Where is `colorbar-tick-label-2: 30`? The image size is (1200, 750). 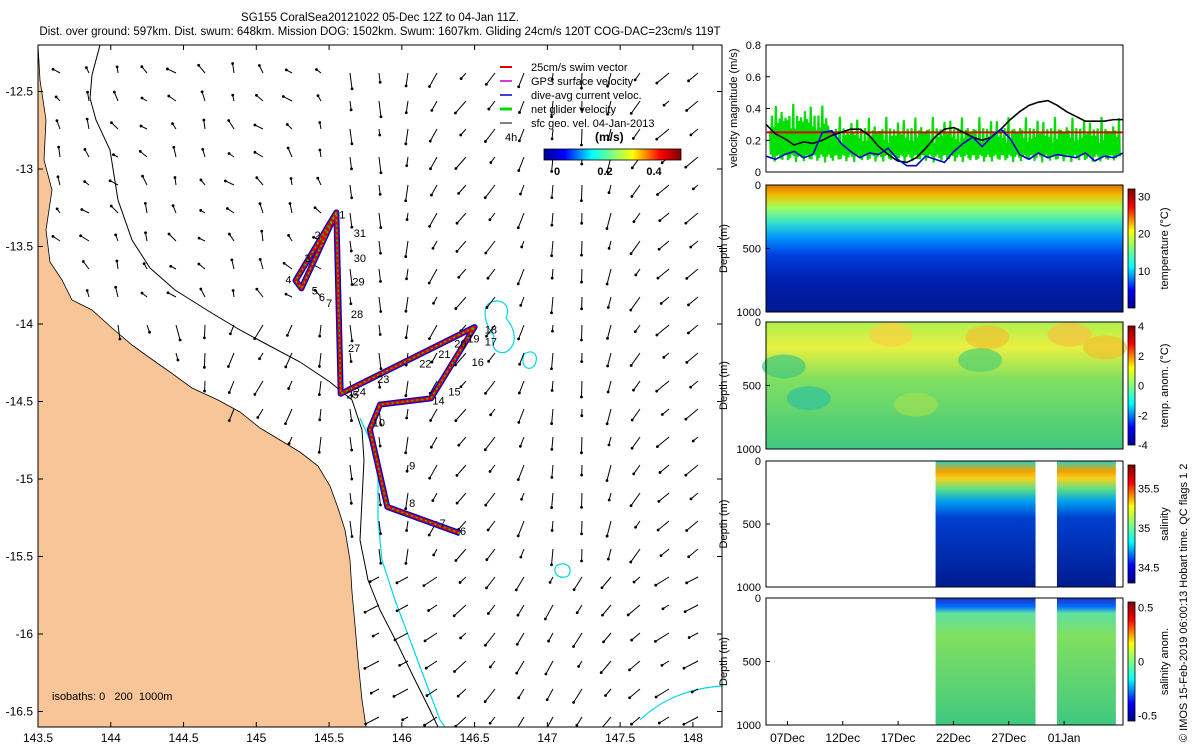 colorbar-tick-label-2: 30 is located at coordinates (1144, 197).